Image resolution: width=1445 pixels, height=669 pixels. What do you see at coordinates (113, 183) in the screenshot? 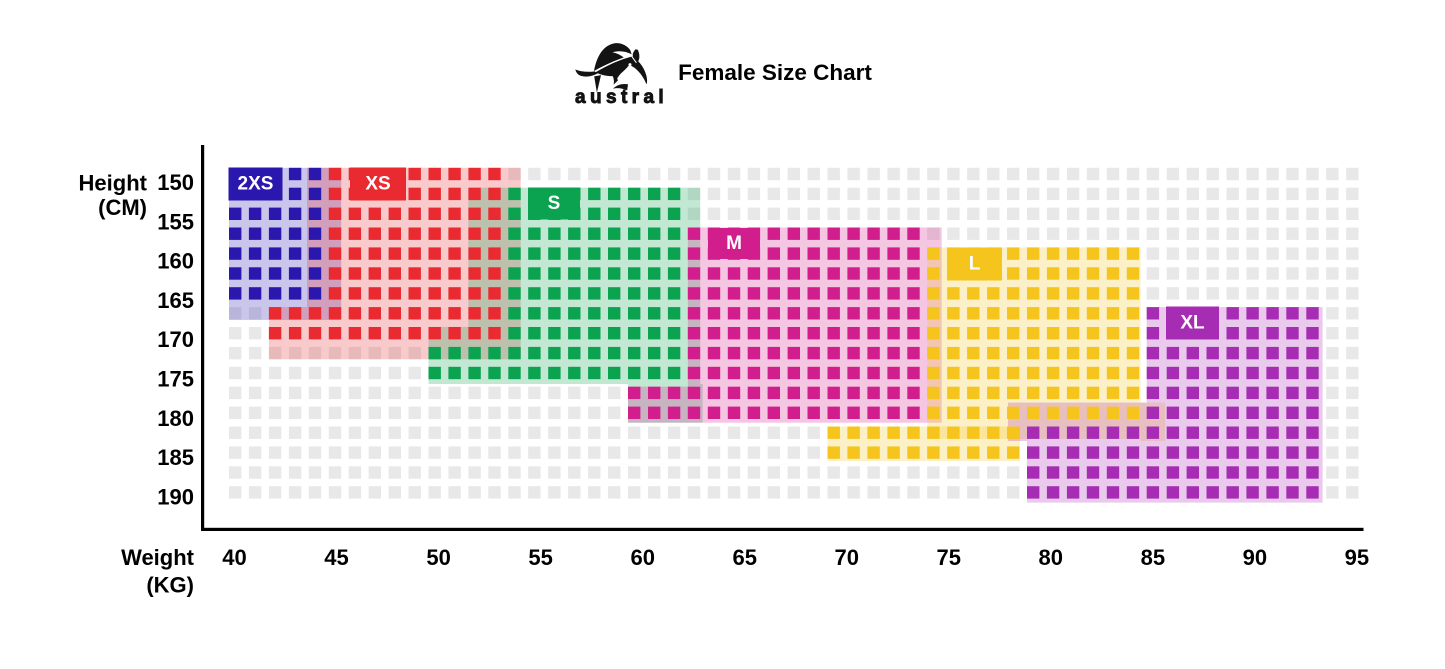
I see `svg-text: Height` at bounding box center [113, 183].